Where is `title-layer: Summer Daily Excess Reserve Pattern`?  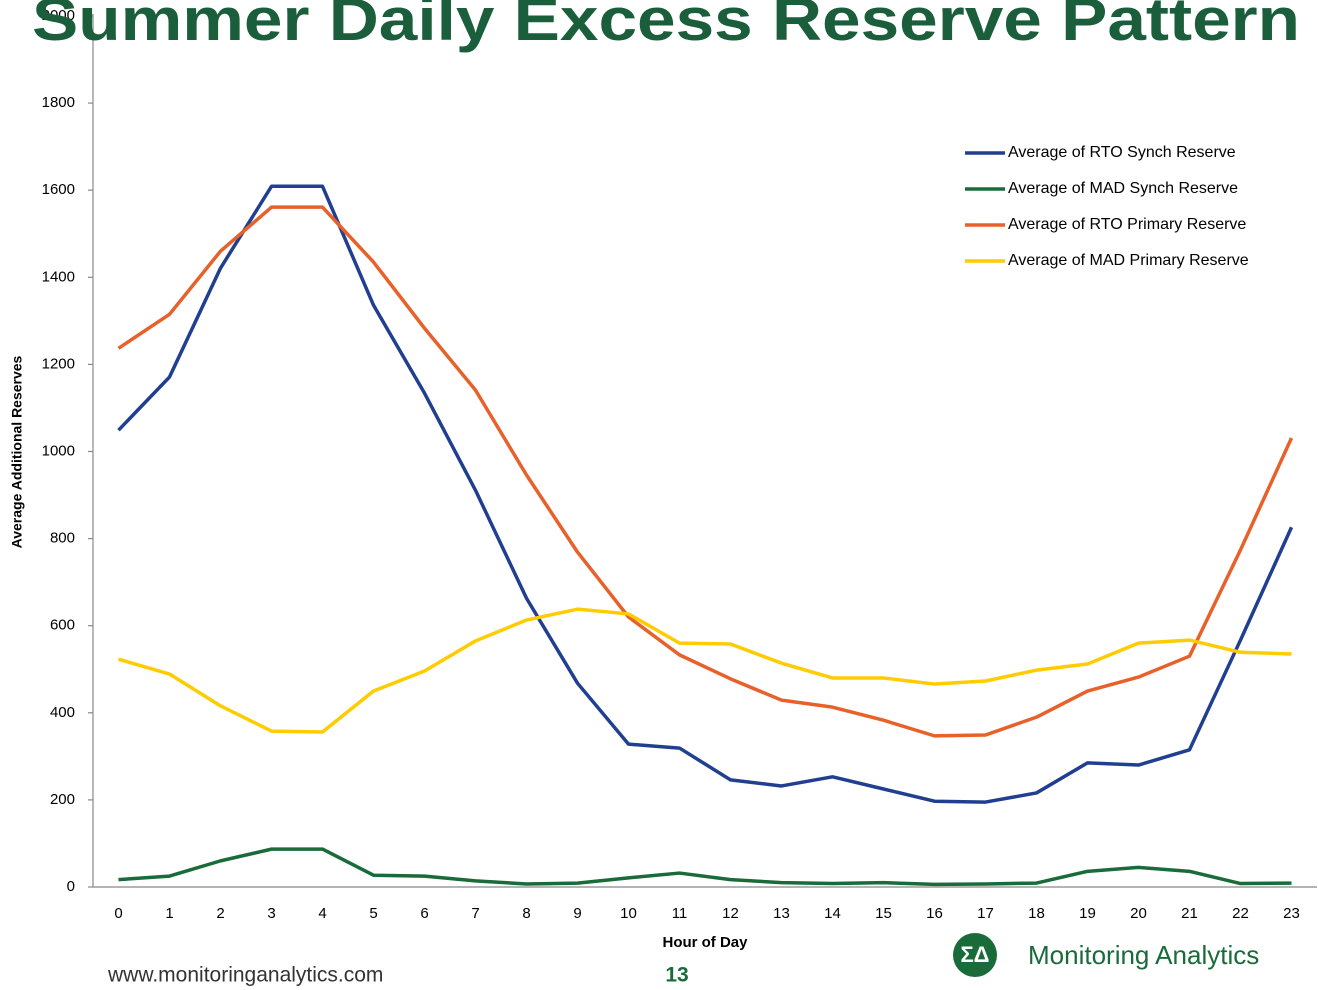 title-layer: Summer Daily Excess Reserve Pattern is located at coordinates (666, 26).